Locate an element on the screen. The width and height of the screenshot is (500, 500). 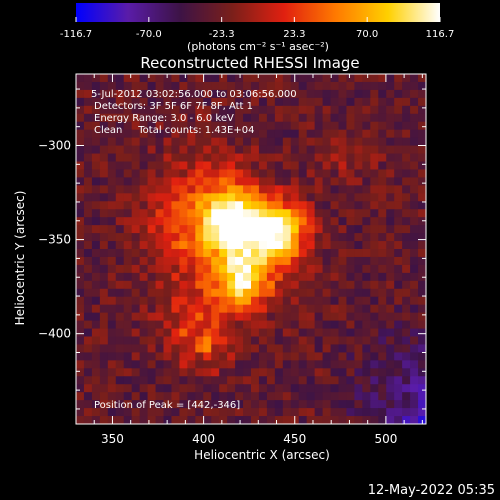
y-axis-label: Heliocentric Y (arcsec) is located at coordinates (20, 258).